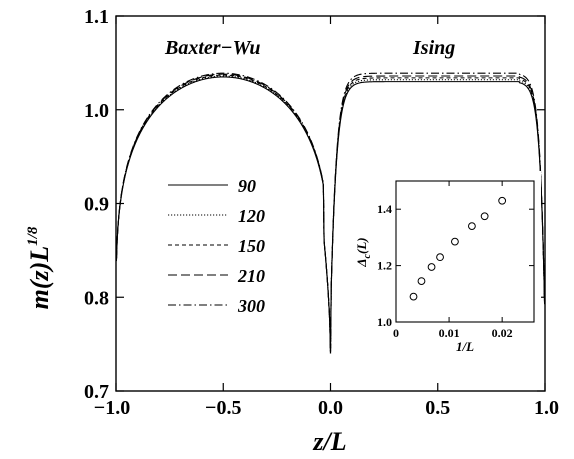 The height and width of the screenshot is (459, 574). Describe the element at coordinates (384, 266) in the screenshot. I see `inset-y-tick-label: 1.2` at that location.